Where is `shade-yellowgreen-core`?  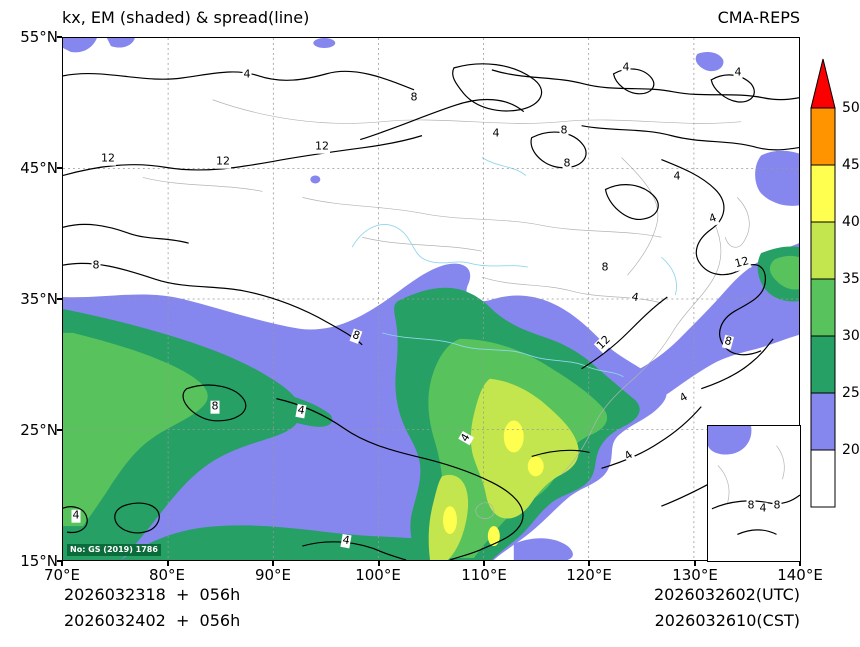 shade-yellowgreen-core is located at coordinates (524, 448).